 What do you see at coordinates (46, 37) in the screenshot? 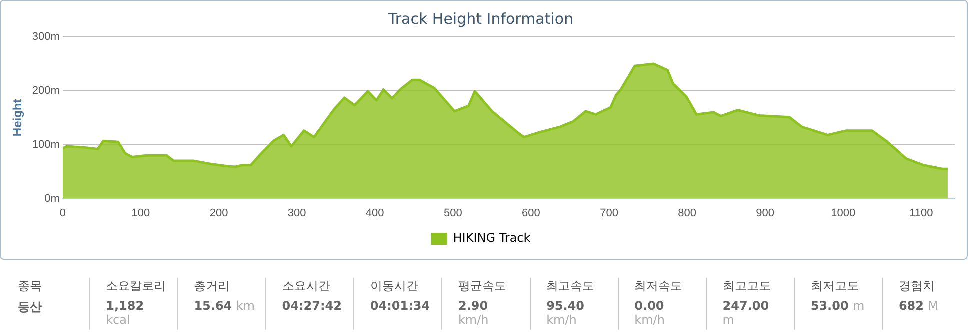
I see `y-tick-label: 300m` at bounding box center [46, 37].